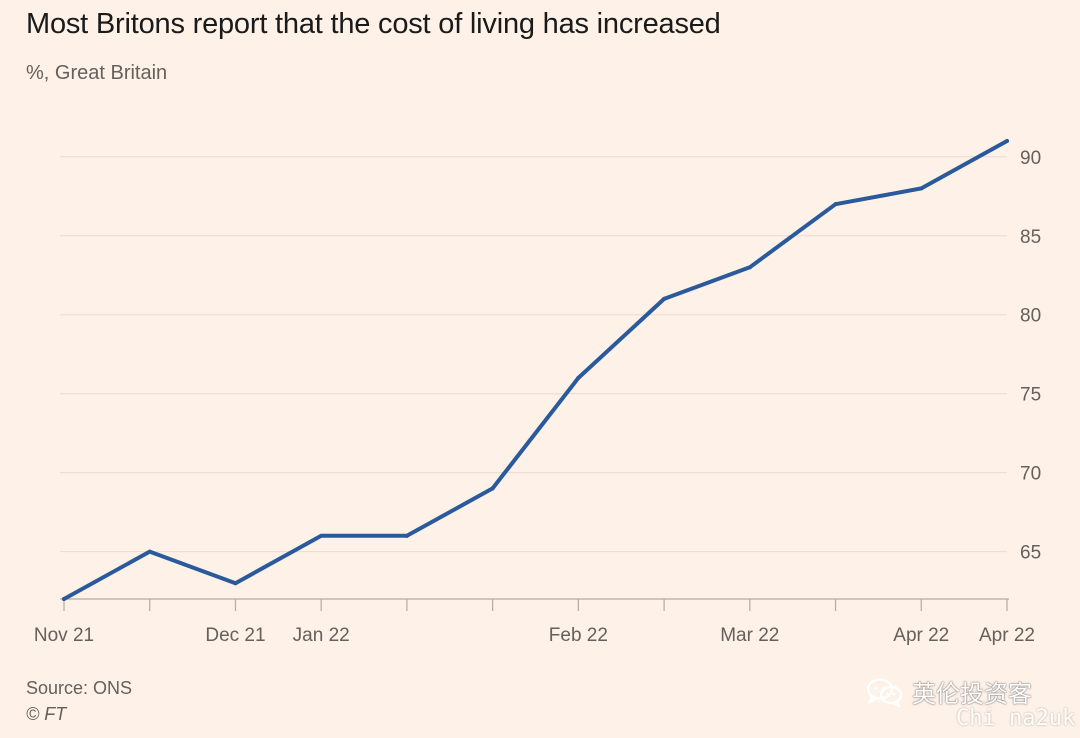 This screenshot has height=738, width=1080. Describe the element at coordinates (1030, 395) in the screenshot. I see `y-tick-label: 75` at that location.